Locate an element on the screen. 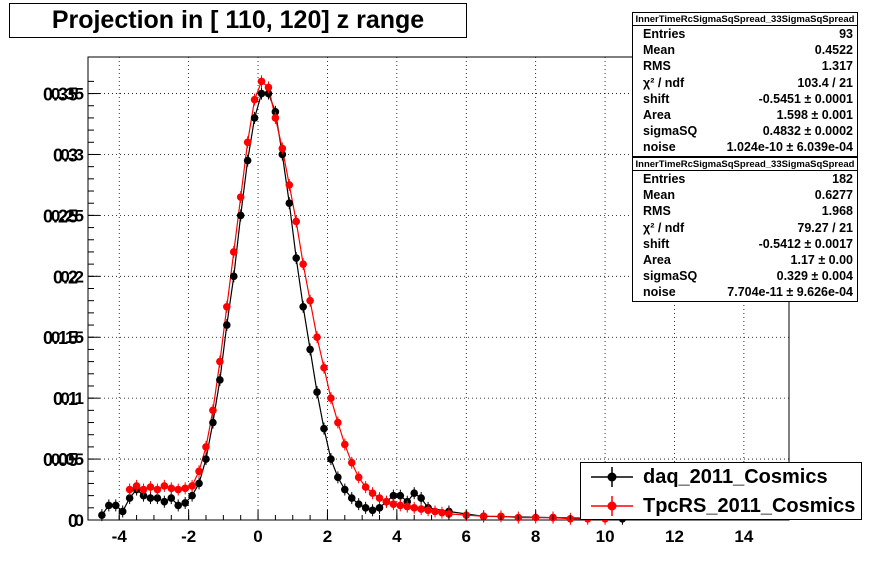 Image resolution: width=878 pixels, height=578 pixels. stats-row: Area 1.598 ± 0.001 is located at coordinates (748, 114).